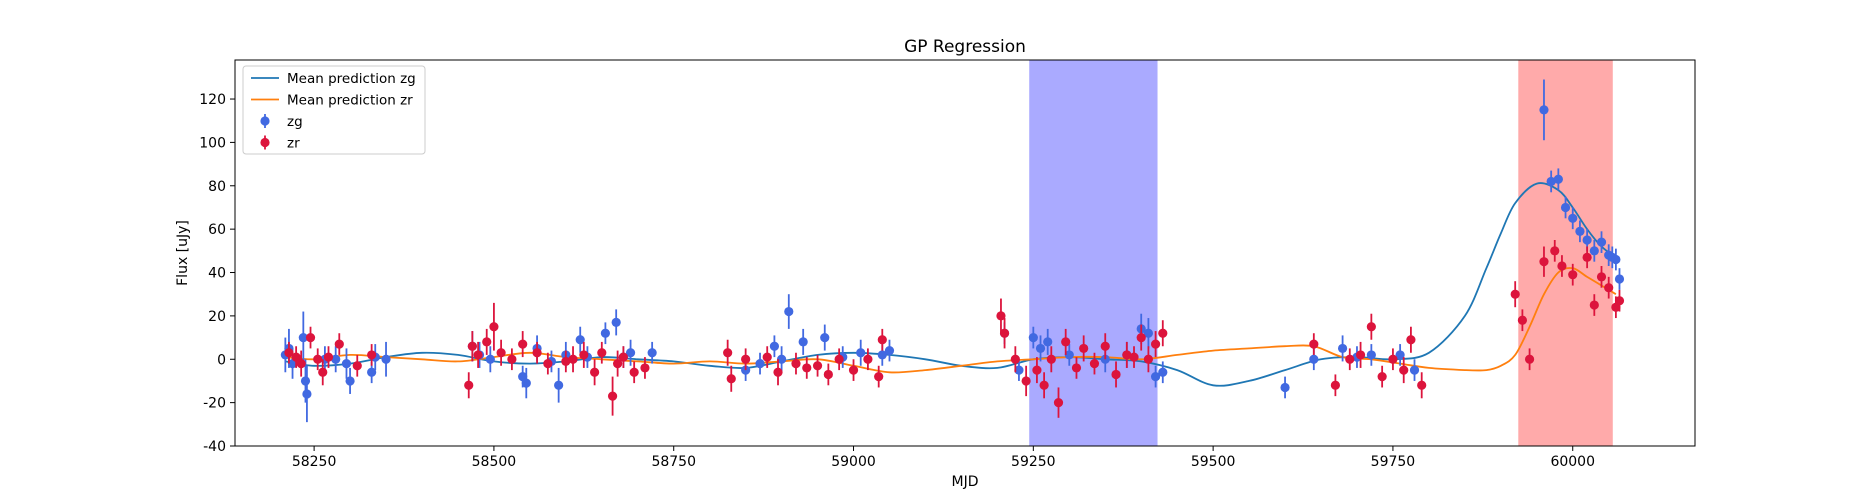  I want to click on legend-marker-swatch, so click(265, 142).